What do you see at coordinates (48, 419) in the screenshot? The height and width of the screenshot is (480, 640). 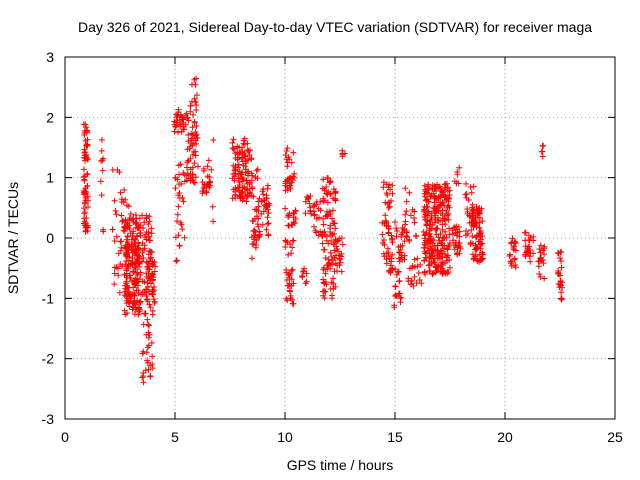 I see `y-tick-label: -3` at bounding box center [48, 419].